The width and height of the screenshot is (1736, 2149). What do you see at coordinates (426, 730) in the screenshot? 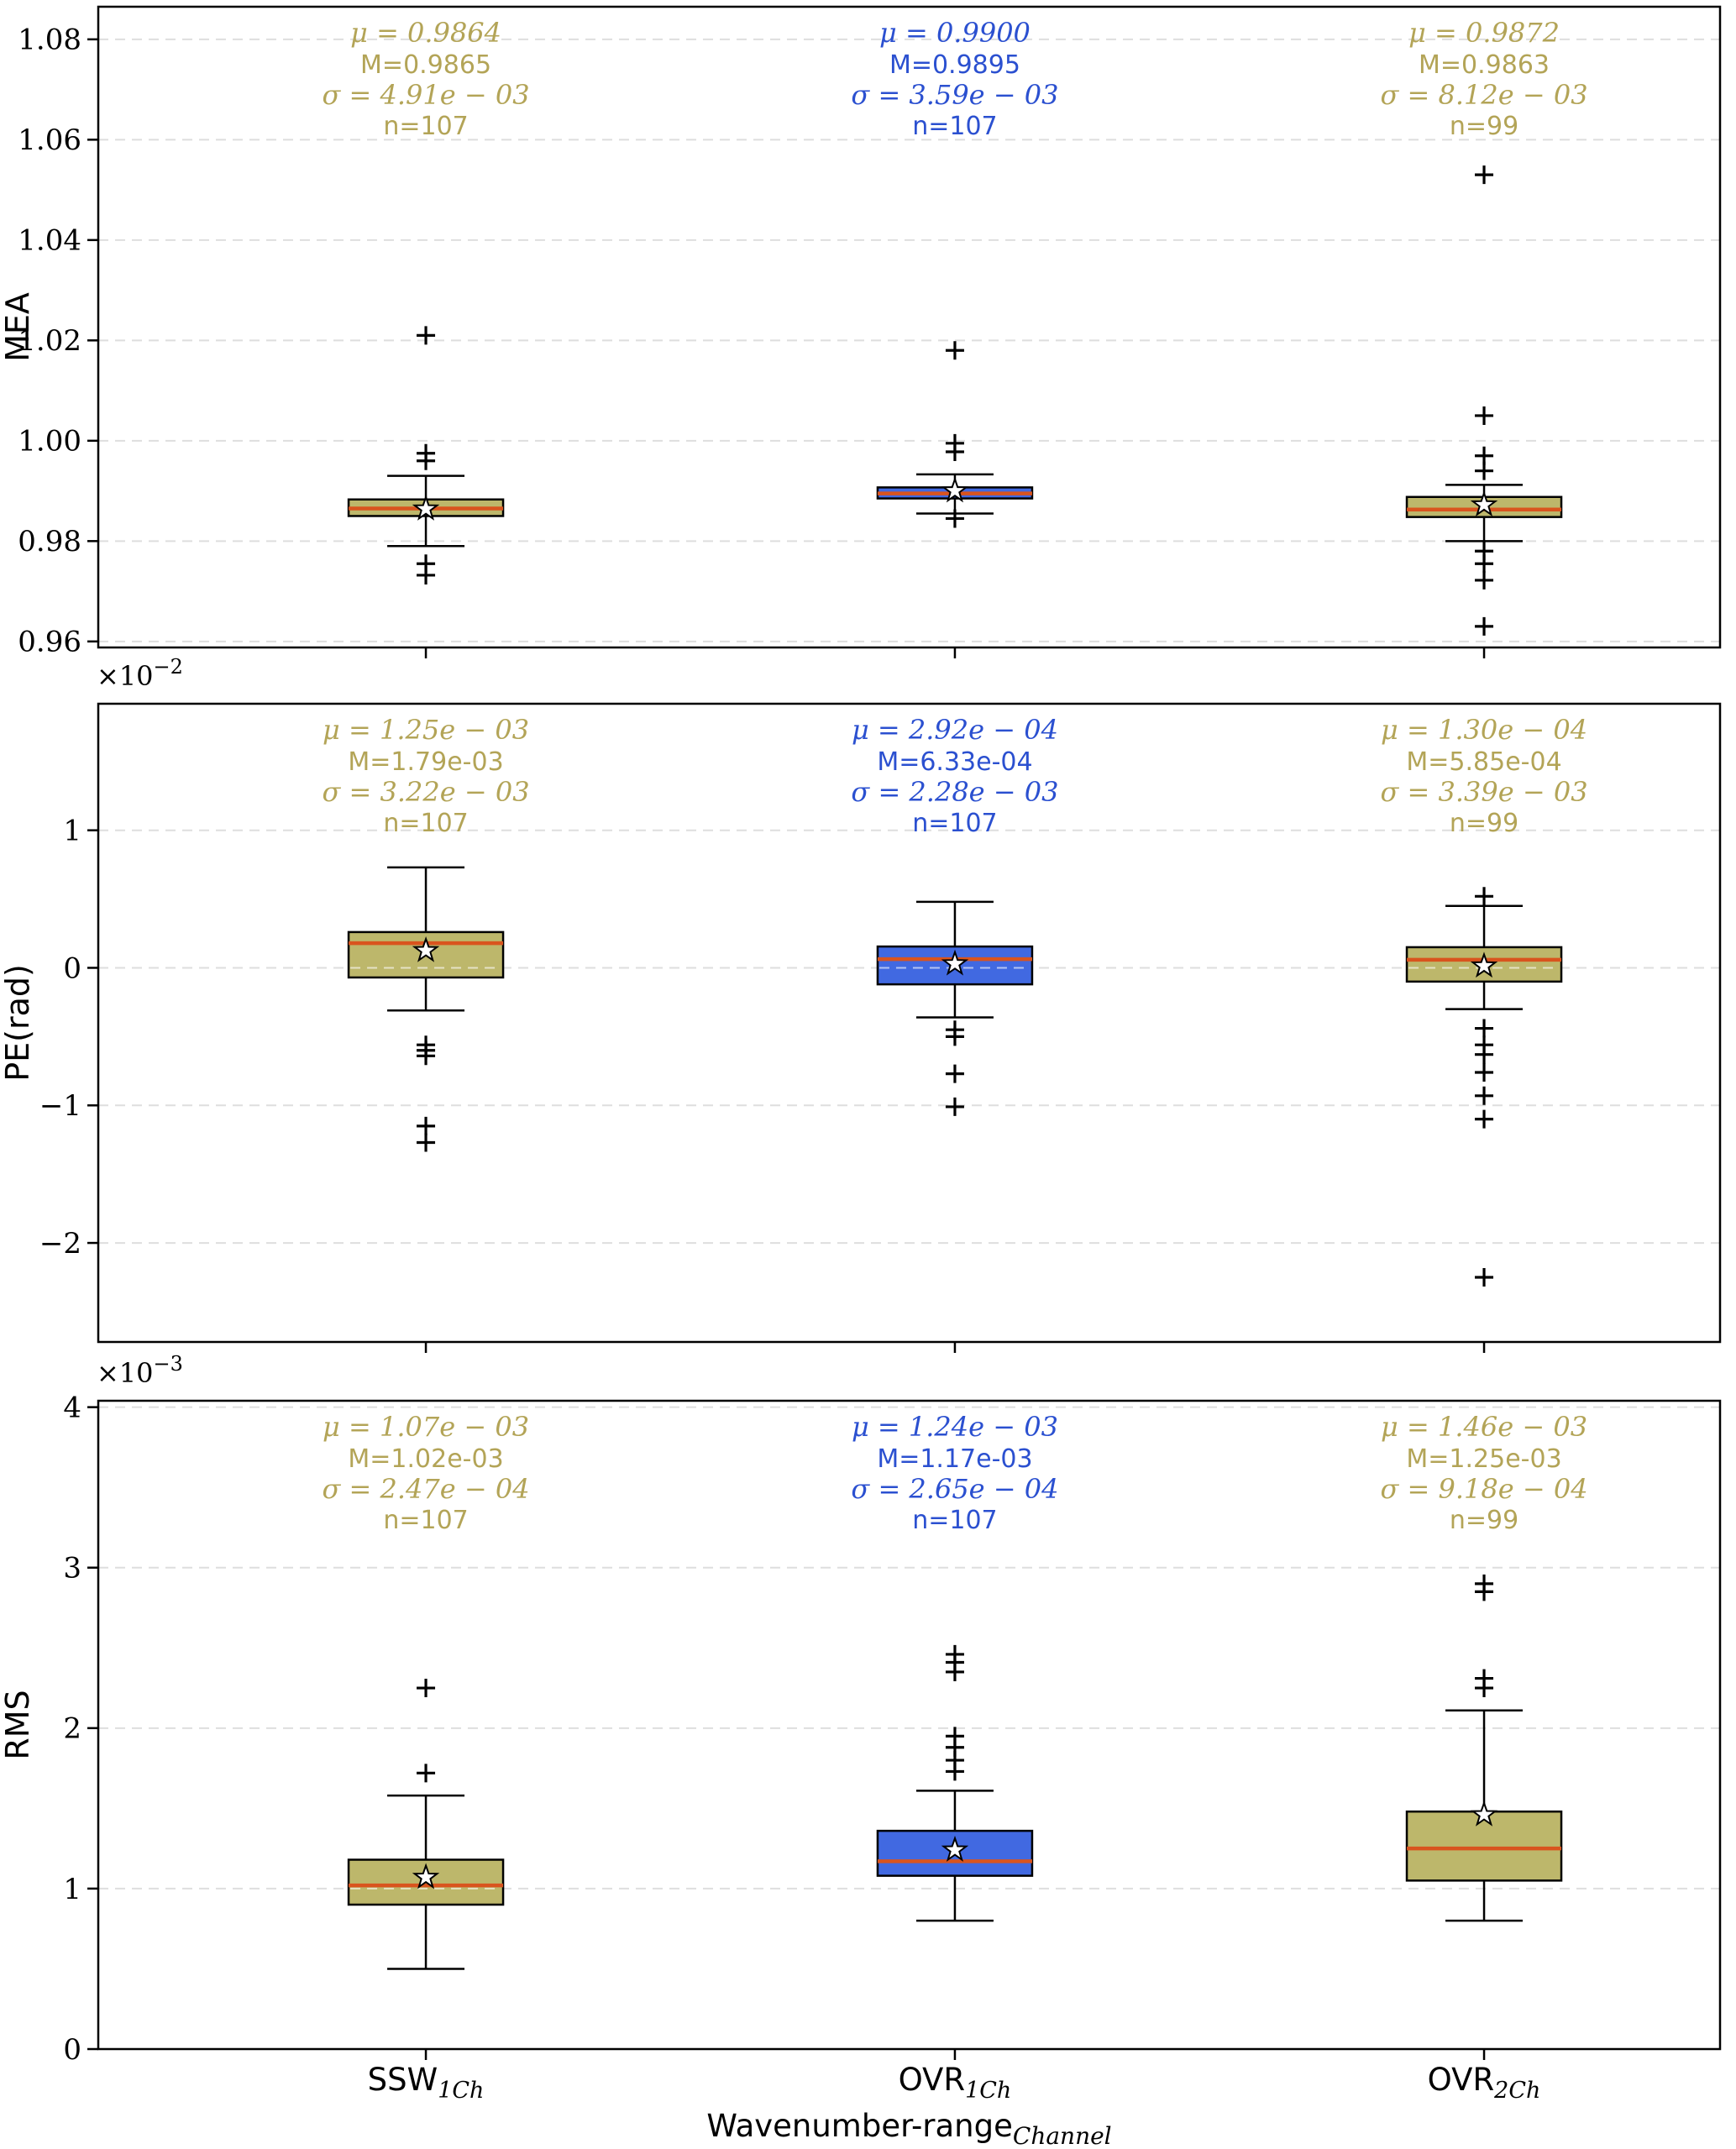
I see `stats-annotation: μ = 1.25e − 03` at bounding box center [426, 730].